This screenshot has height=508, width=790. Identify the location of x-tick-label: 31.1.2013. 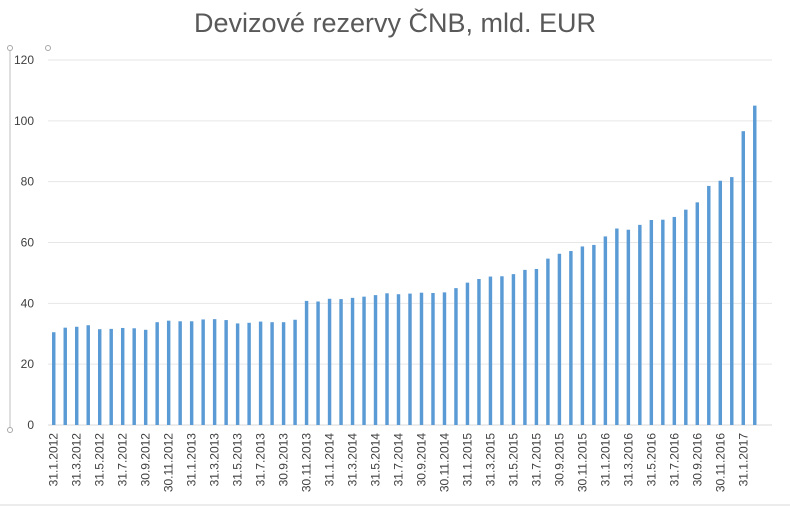
(192, 460).